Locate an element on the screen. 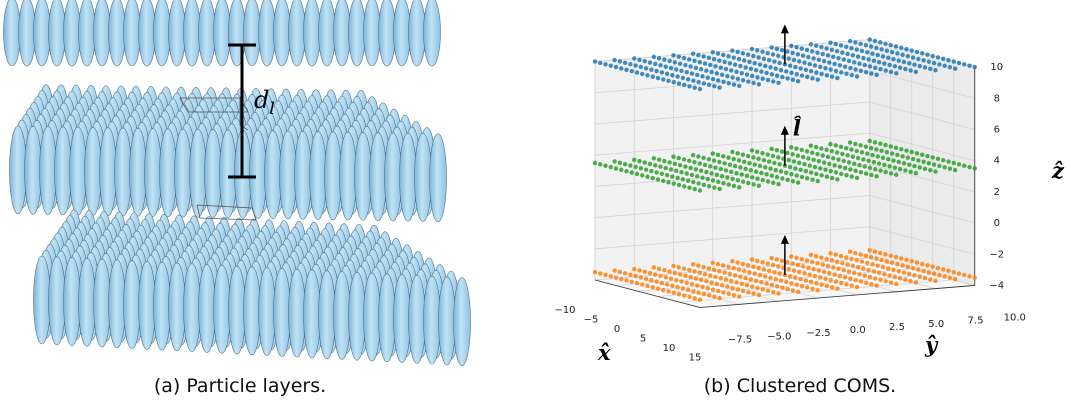 This screenshot has width=1071, height=412. caption: (b) Clustered COMS. is located at coordinates (800, 386).